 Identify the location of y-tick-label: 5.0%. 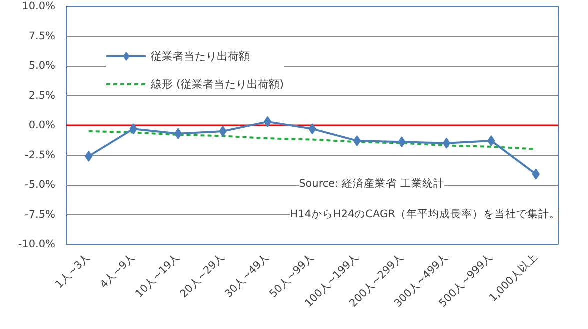
(42, 66).